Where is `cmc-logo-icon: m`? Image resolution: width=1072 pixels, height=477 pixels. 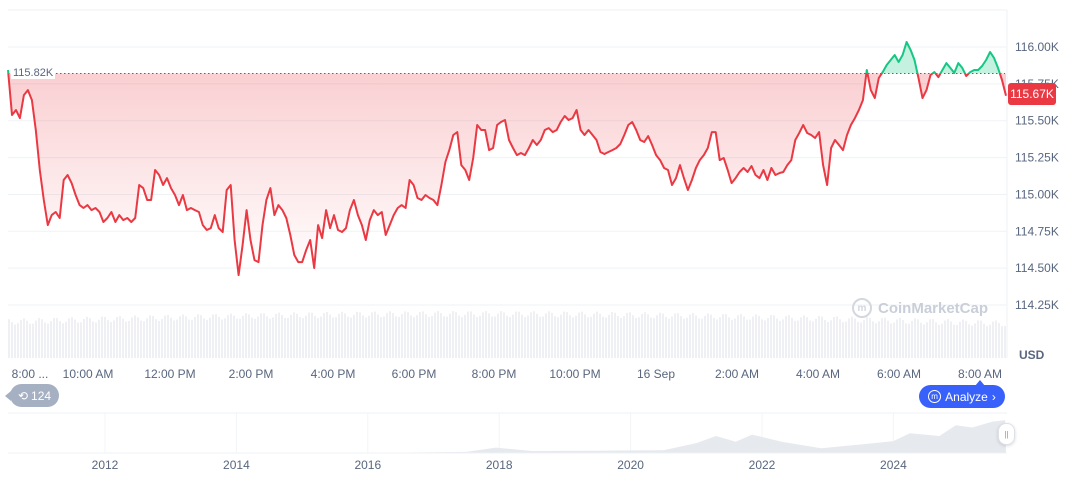 cmc-logo-icon: m is located at coordinates (935, 396).